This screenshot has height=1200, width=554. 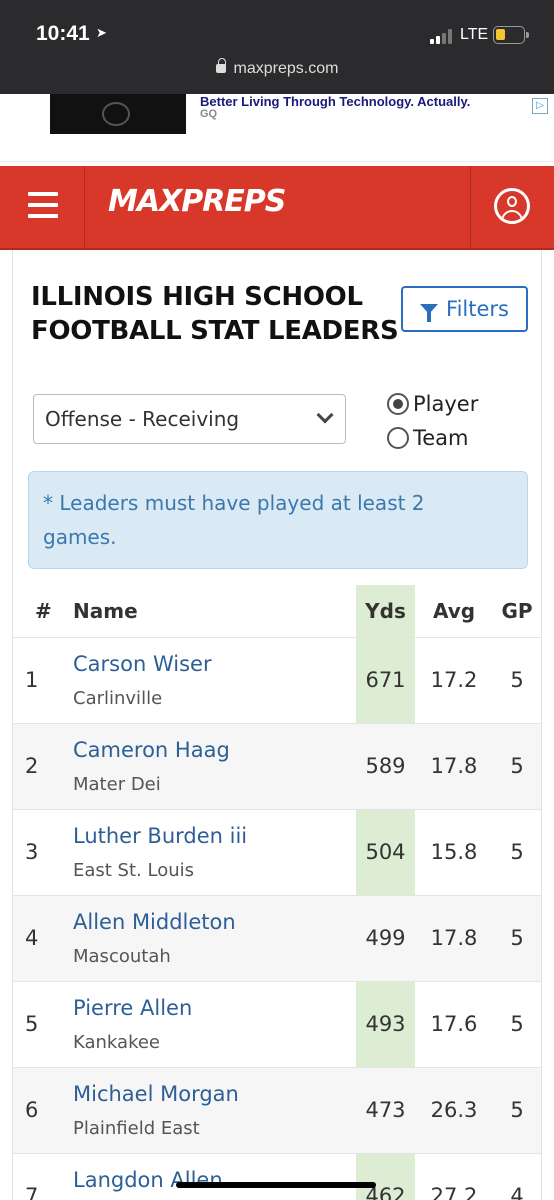 What do you see at coordinates (277, 47) in the screenshot?
I see `status-bar: 10:41 ➤ LTE maxpreps.com` at bounding box center [277, 47].